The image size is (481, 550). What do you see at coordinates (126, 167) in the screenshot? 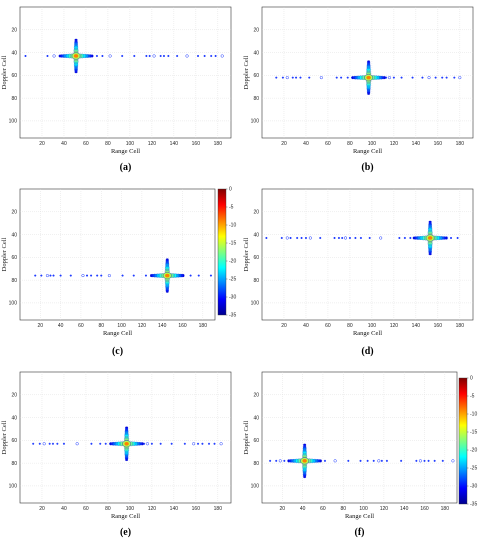
I see `panel-label: (a)` at bounding box center [126, 167].